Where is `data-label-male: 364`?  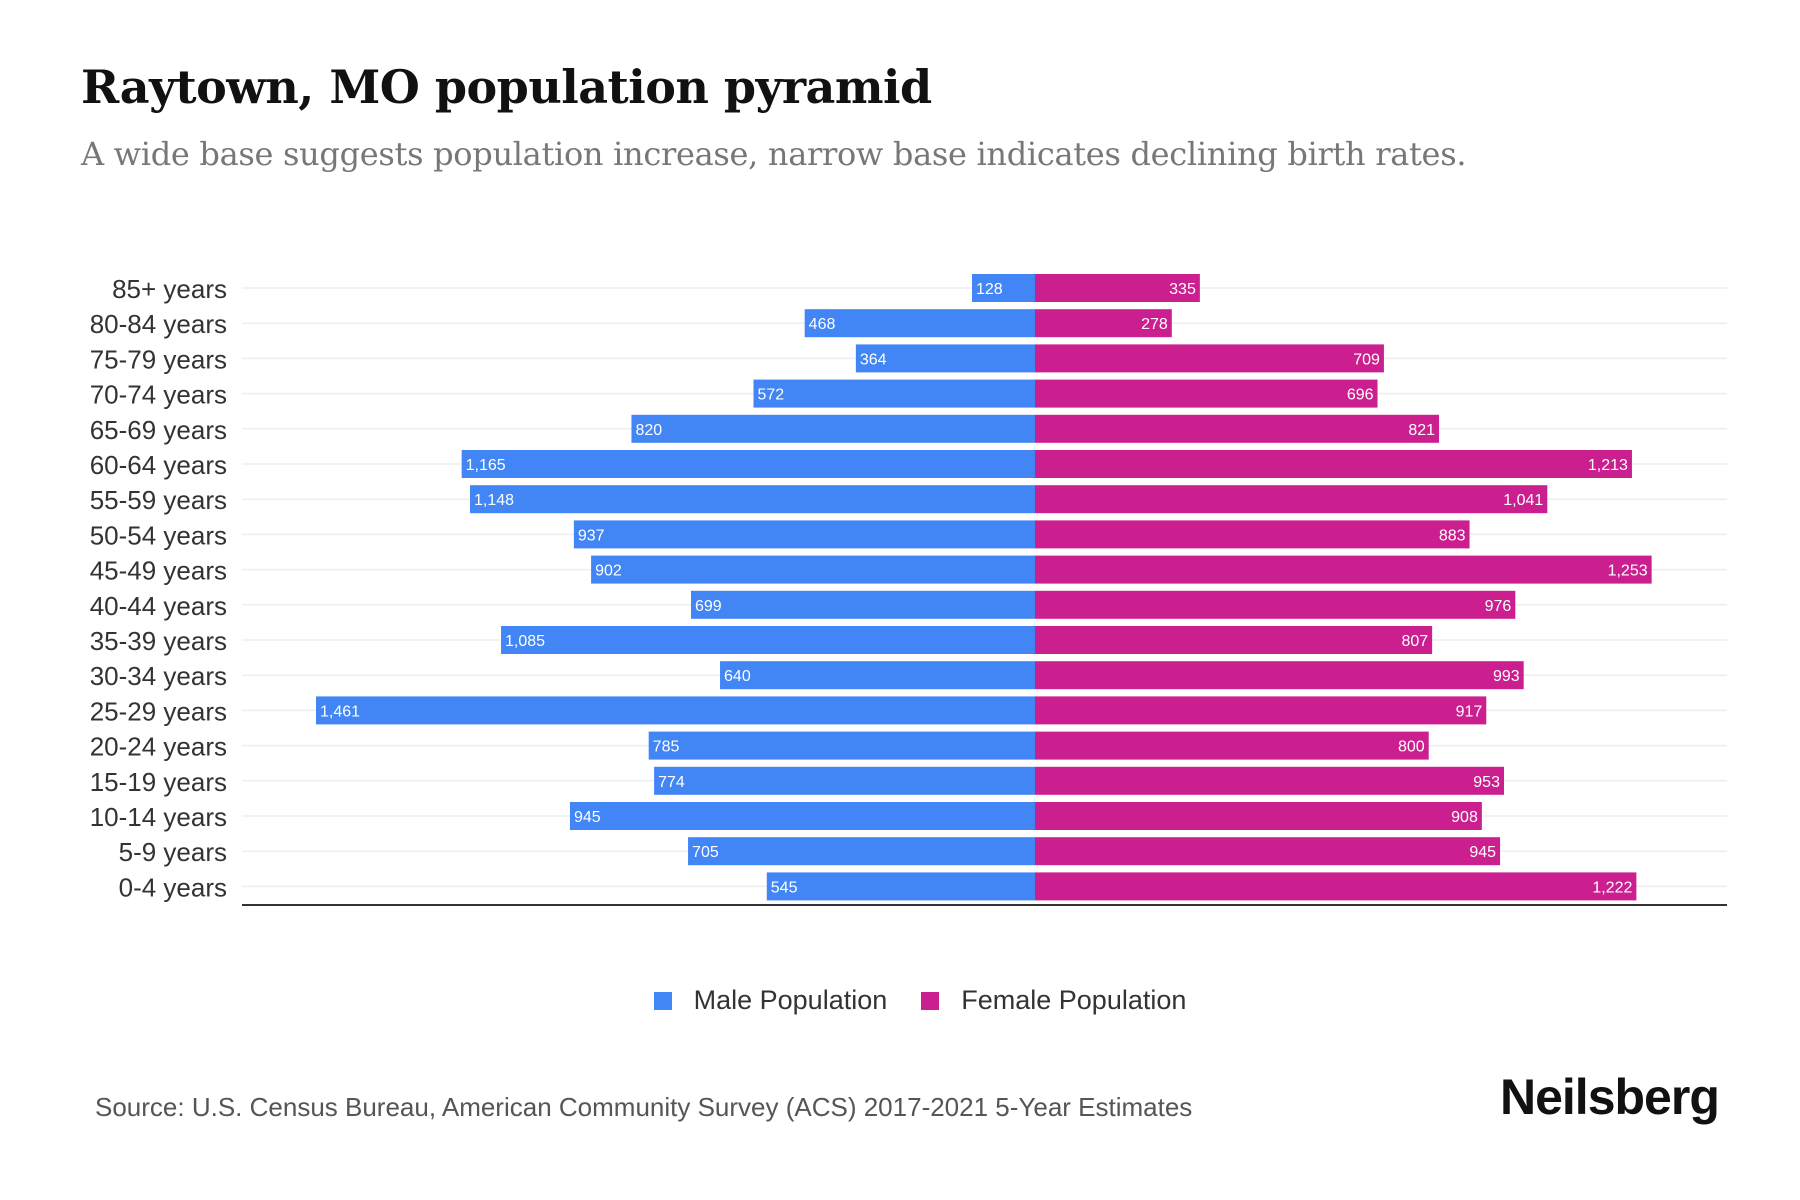 data-label-male: 364 is located at coordinates (873, 359).